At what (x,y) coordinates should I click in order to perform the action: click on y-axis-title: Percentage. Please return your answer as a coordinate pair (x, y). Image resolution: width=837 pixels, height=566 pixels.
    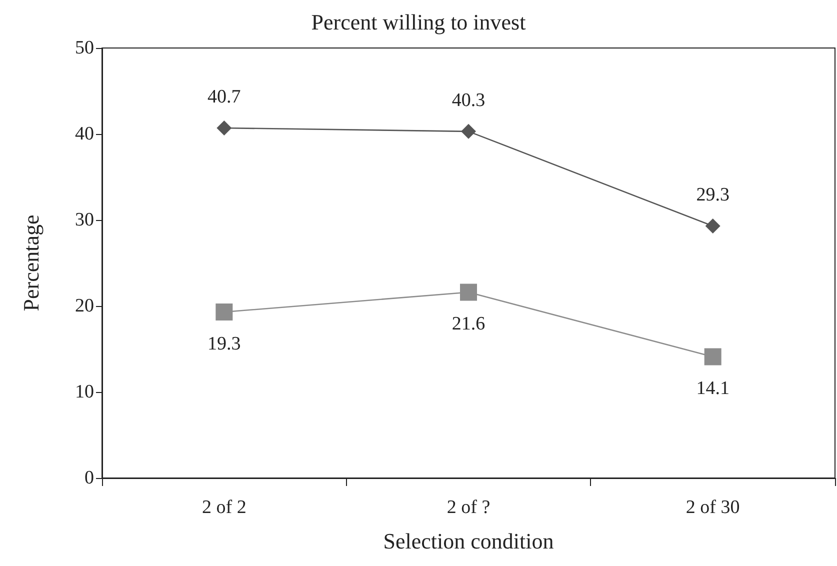
    Looking at the image, I should click on (31, 263).